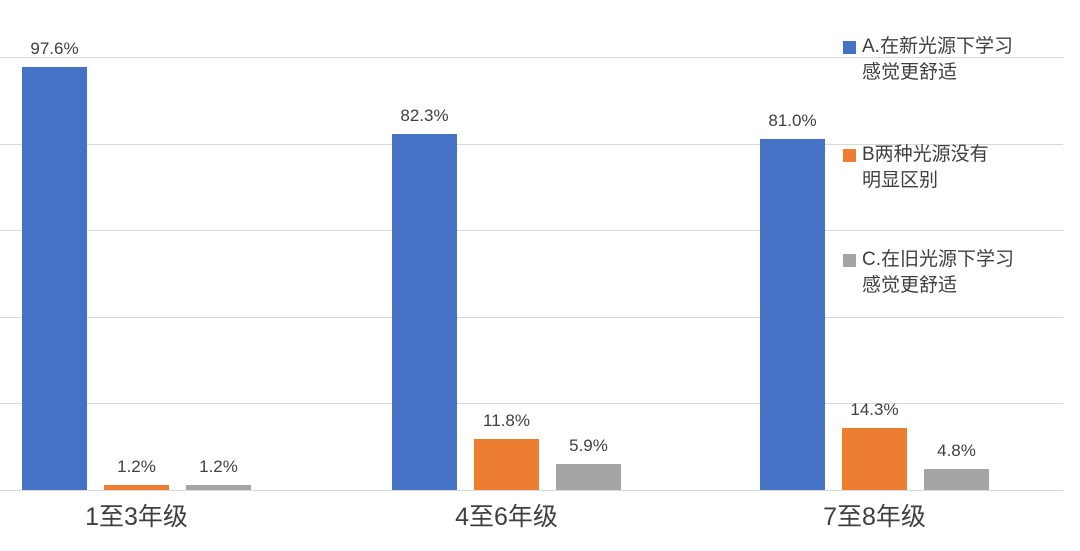 This screenshot has width=1080, height=551. I want to click on gridline-80pct, so click(531, 144).